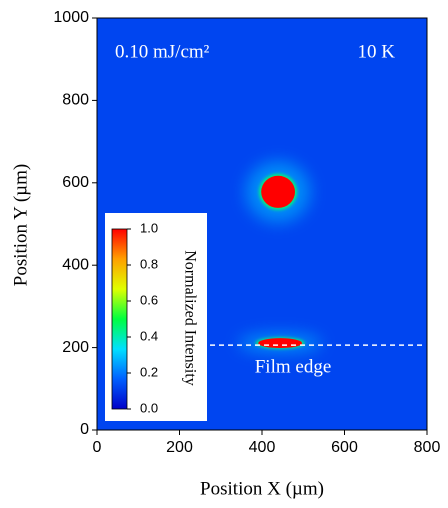  I want to click on y-tick-label: 200, so click(75, 347).